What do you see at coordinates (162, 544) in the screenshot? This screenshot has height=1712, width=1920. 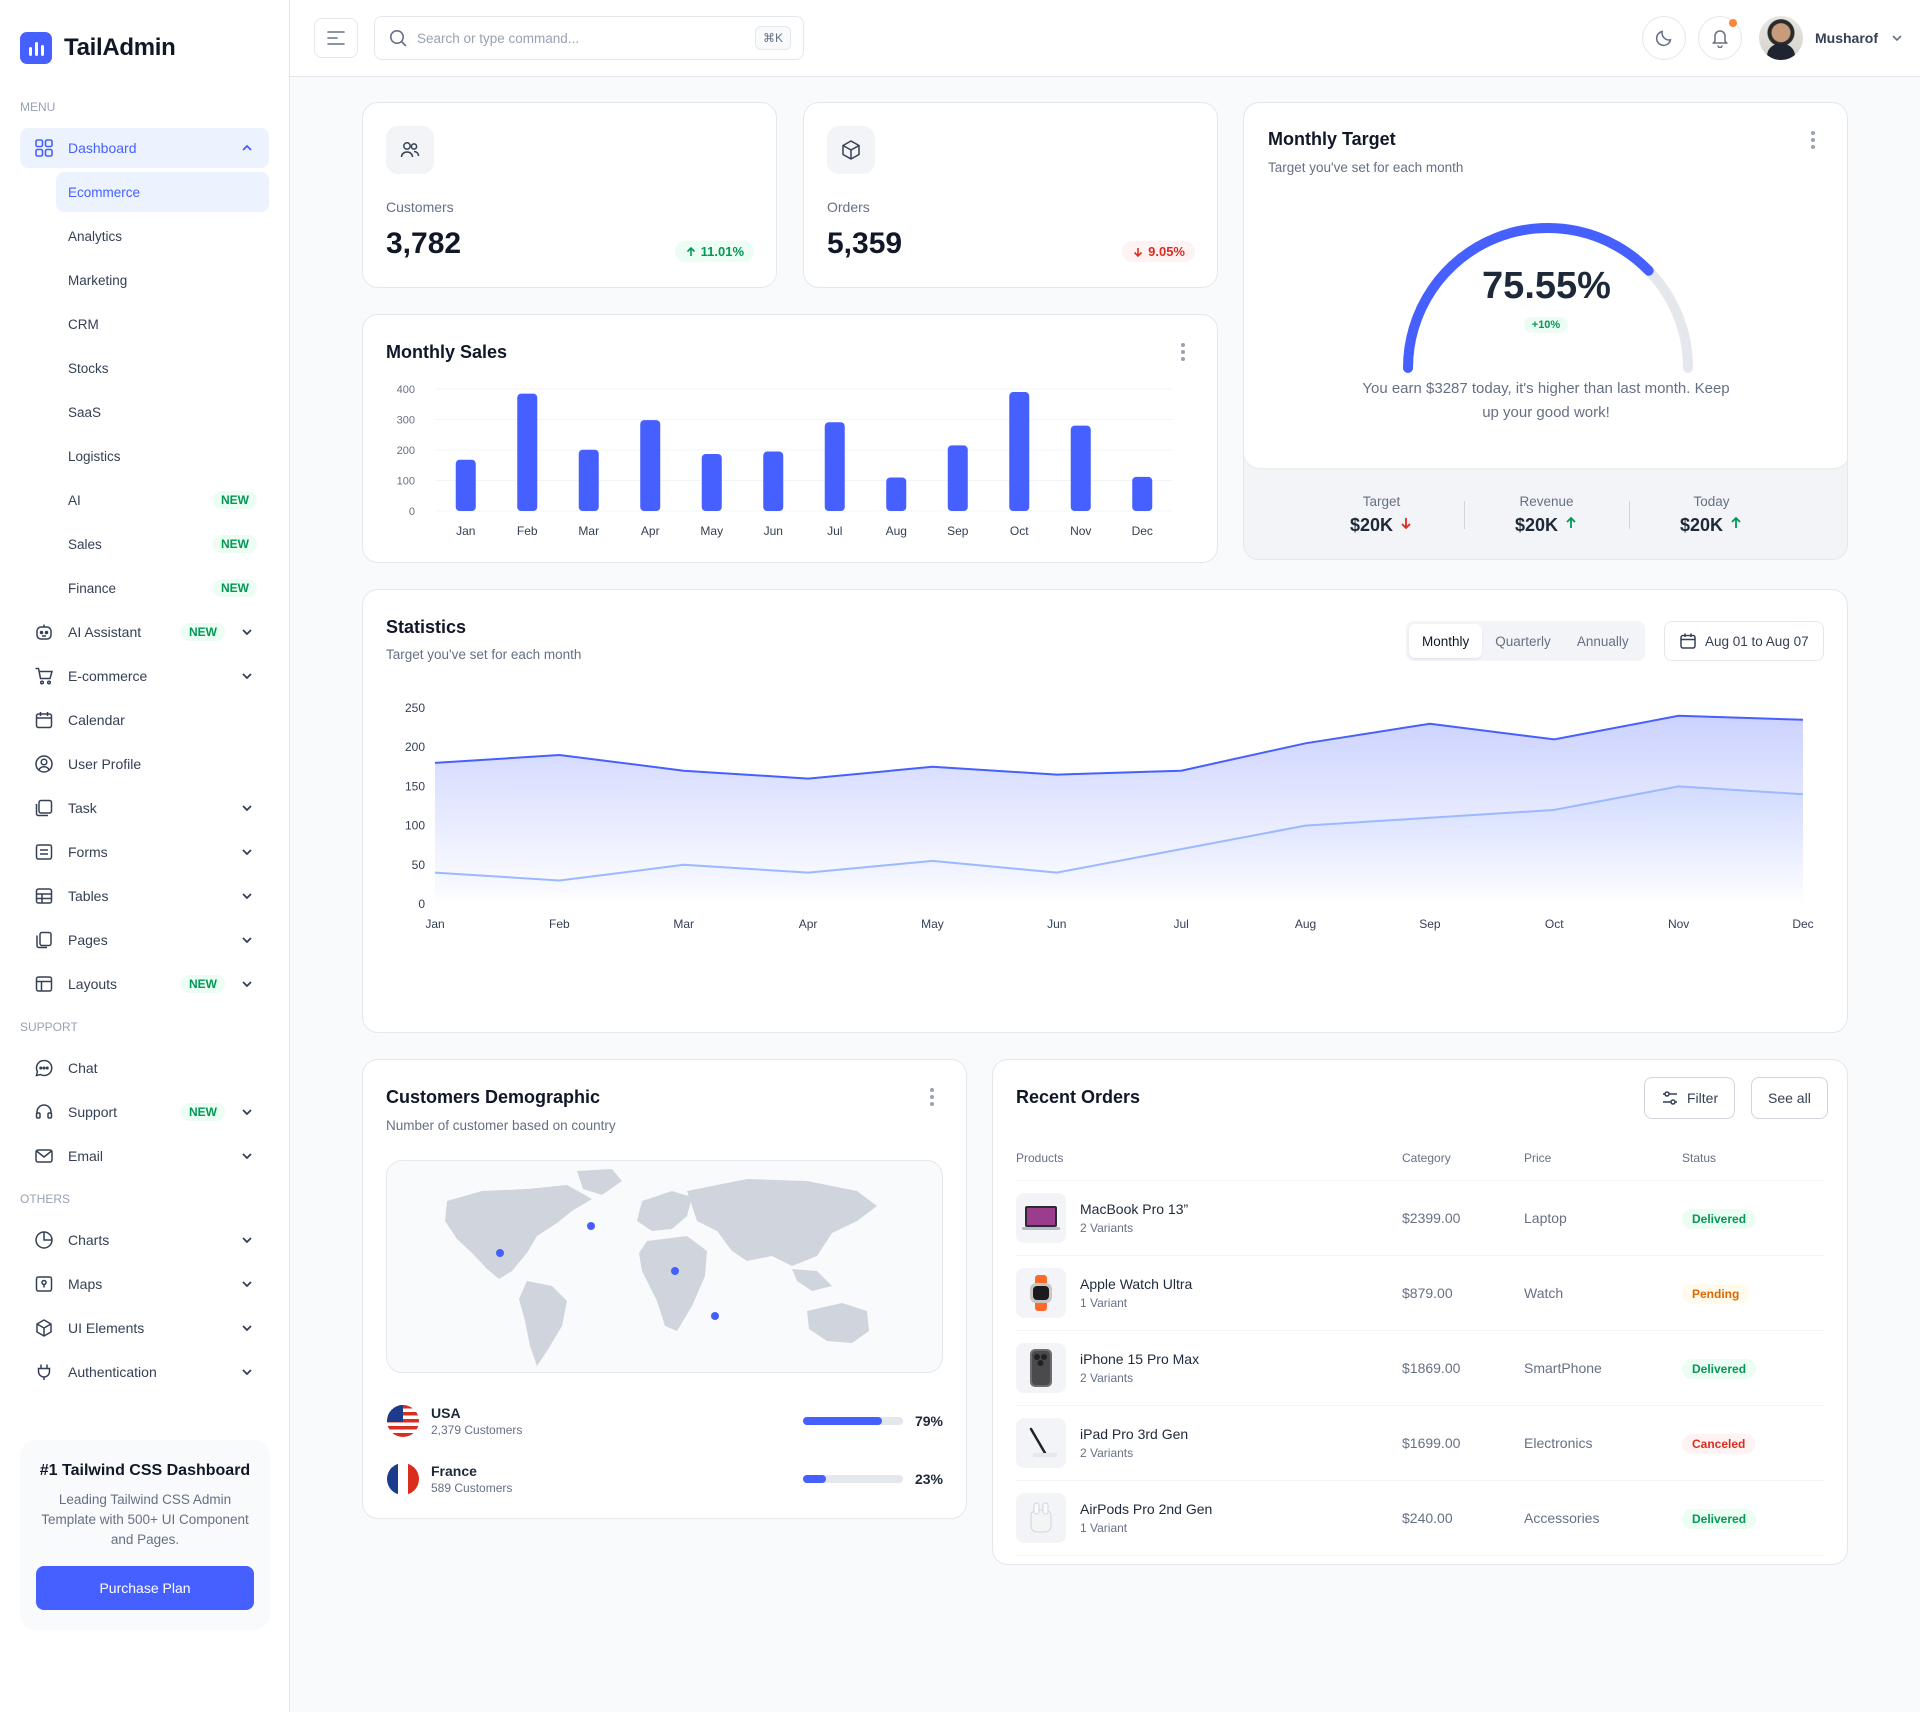 I see `sidebar-subitem-sales: Sales NEW` at bounding box center [162, 544].